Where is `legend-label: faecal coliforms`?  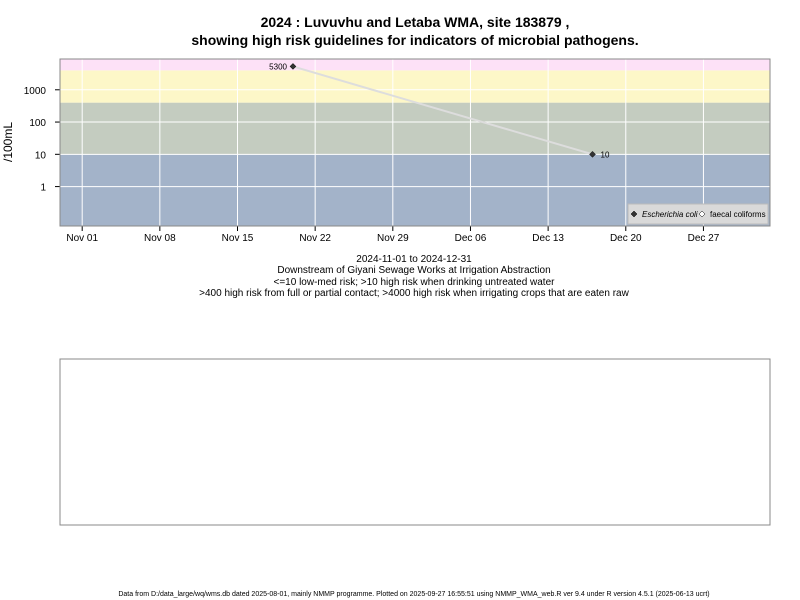 legend-label: faecal coliforms is located at coordinates (738, 214).